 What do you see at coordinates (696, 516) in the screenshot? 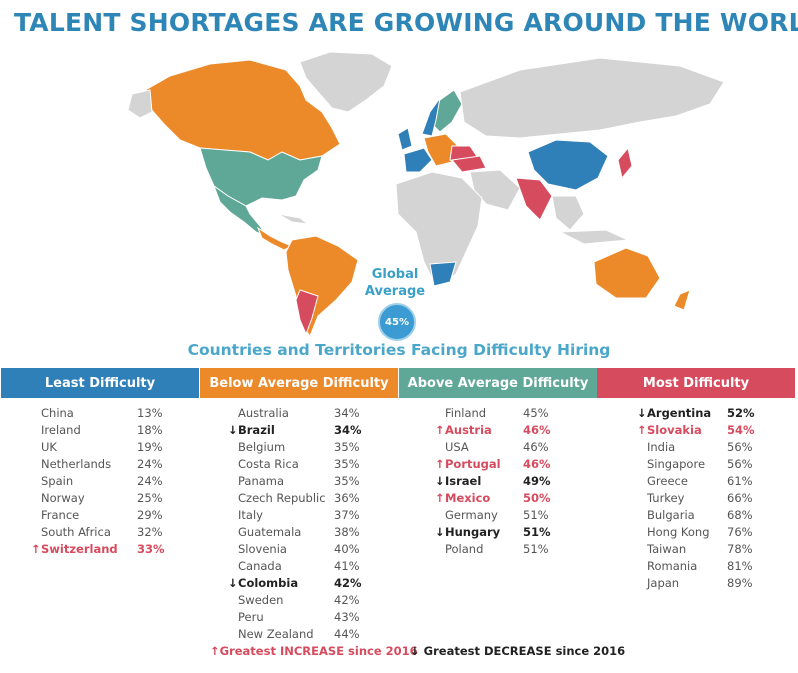
I see `country-row: Bulgaria 68%` at bounding box center [696, 516].